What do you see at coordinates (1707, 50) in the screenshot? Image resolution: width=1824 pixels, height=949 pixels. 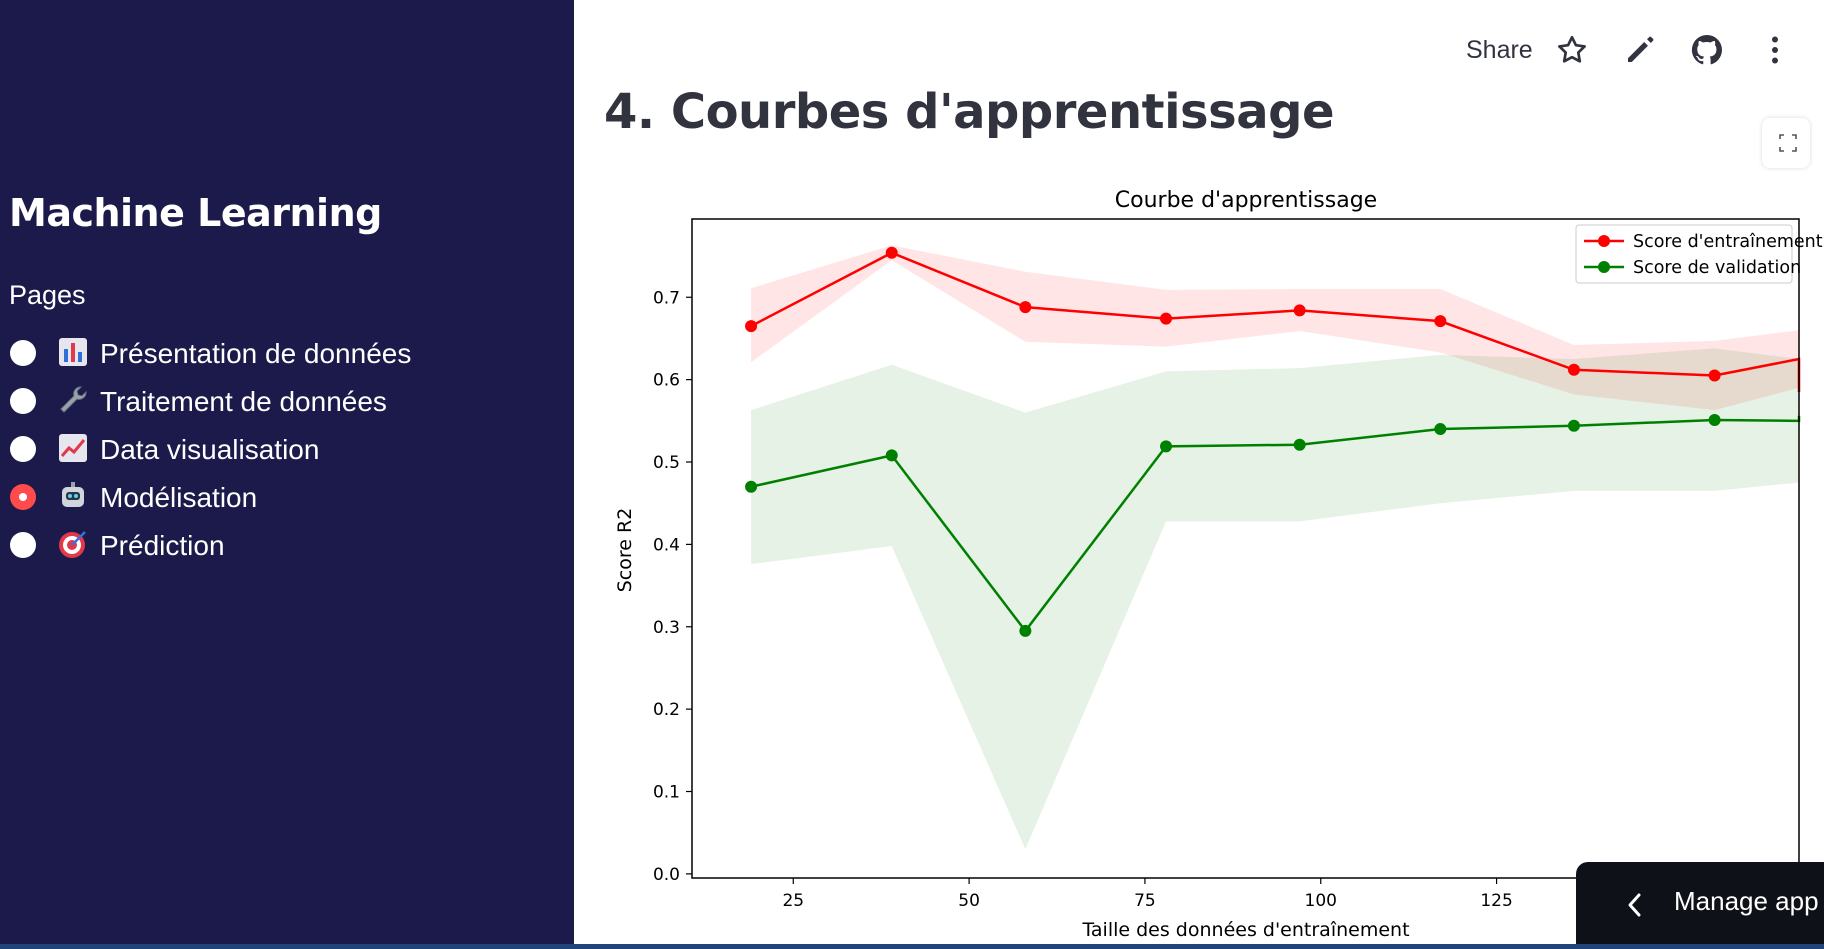 I see `github-icon` at bounding box center [1707, 50].